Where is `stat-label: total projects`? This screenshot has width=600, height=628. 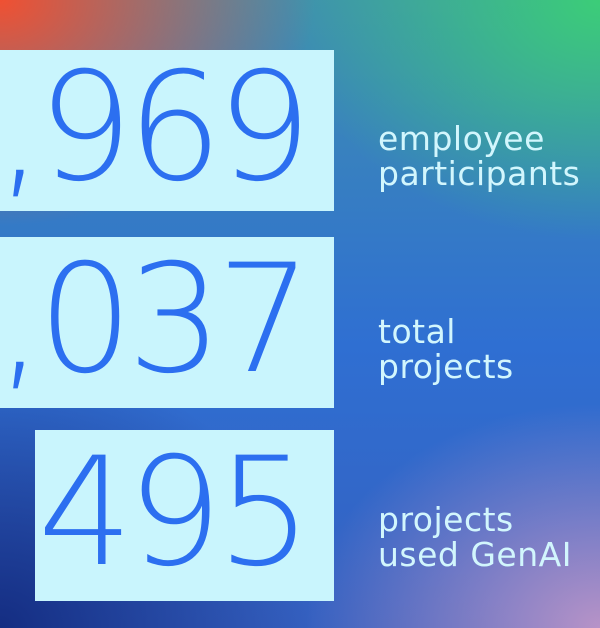
stat-label: total projects is located at coordinates (446, 349).